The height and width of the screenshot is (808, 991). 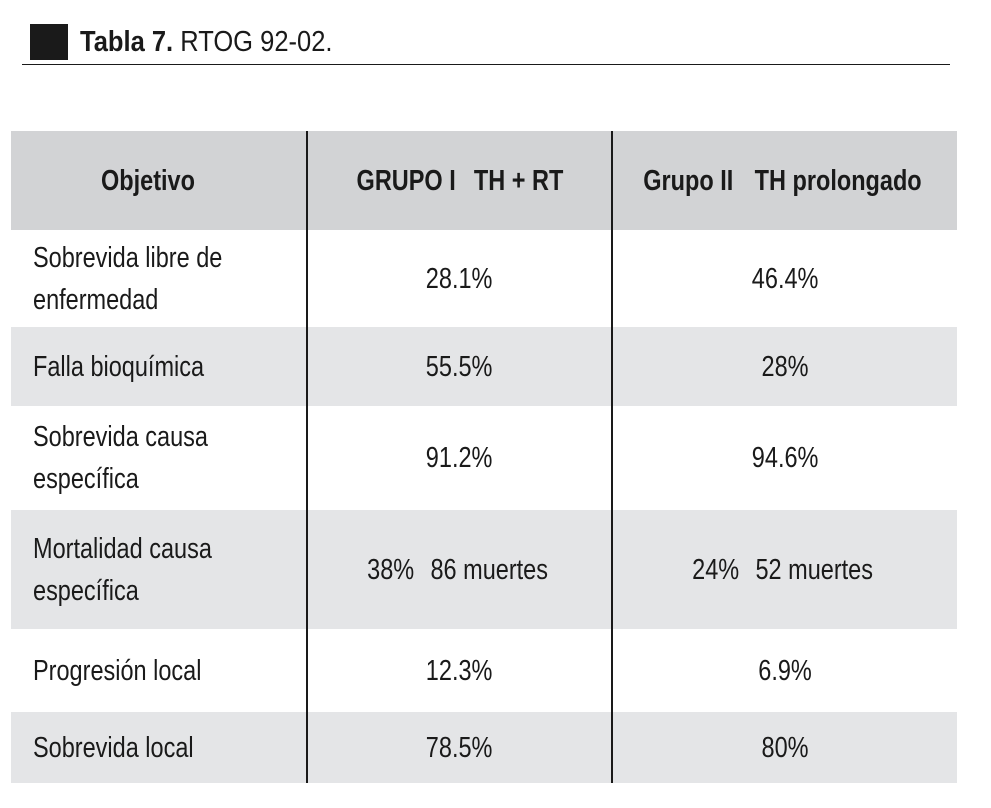 I want to click on cell-line: Sobrevida causa, so click(x=120, y=437).